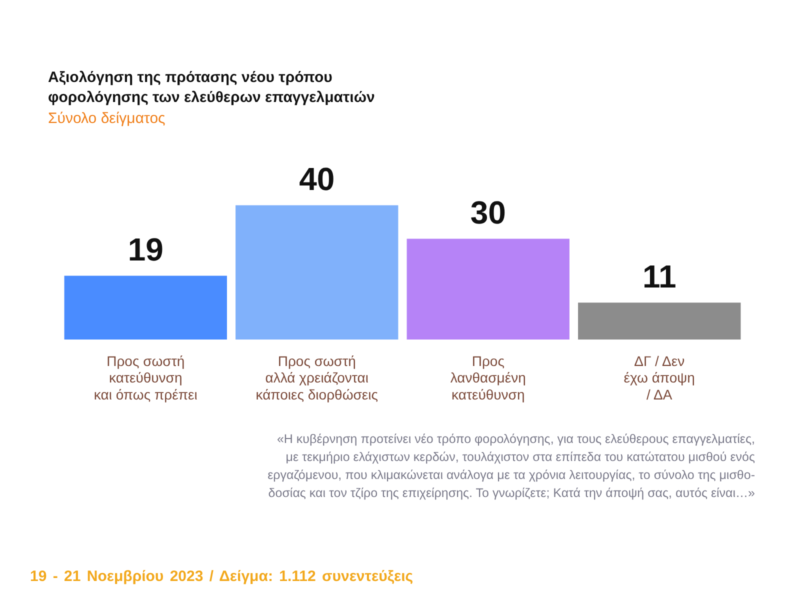  I want to click on x-tick-label: Προς σωστή αλλά χρειάζονται κάποιες διορθώσεις, so click(317, 377).